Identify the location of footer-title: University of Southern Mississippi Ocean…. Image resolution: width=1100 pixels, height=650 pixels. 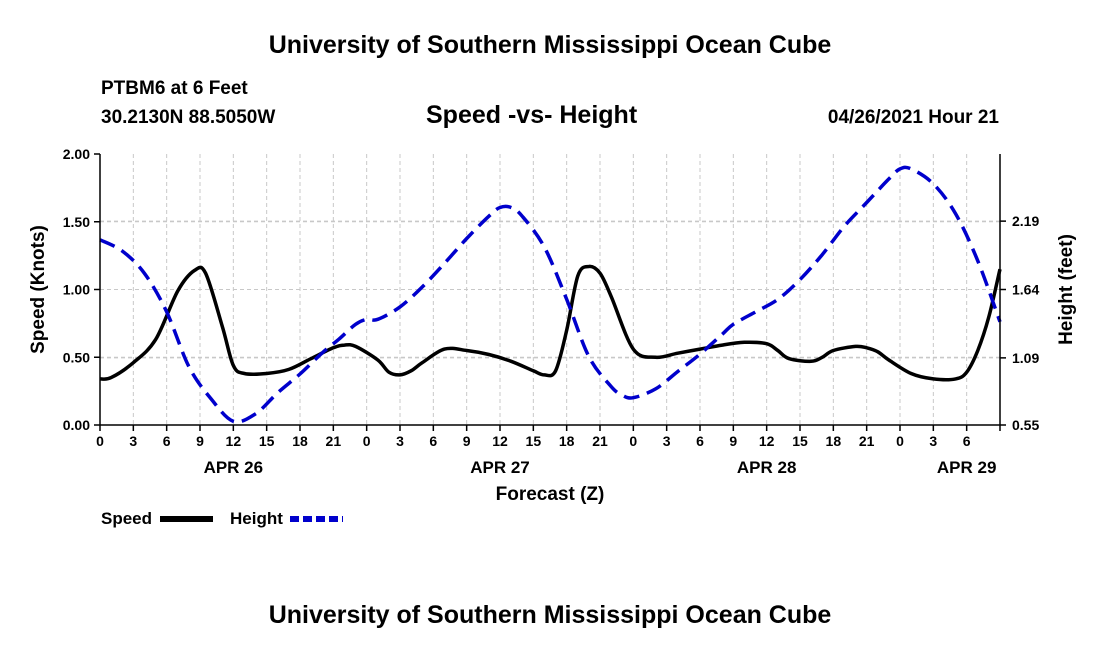
(550, 615).